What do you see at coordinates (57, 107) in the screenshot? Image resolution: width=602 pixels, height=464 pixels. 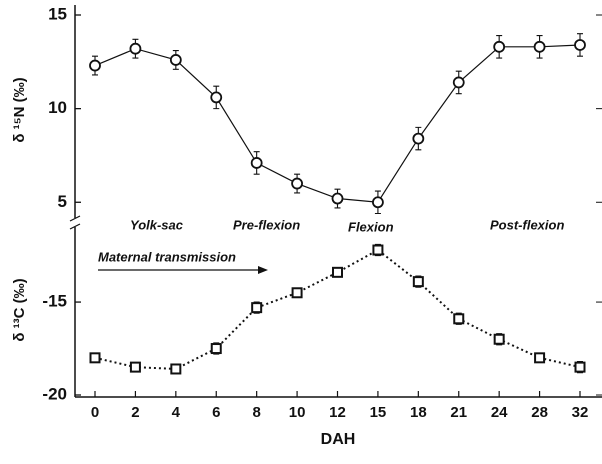 I see `y-tick-label: 10` at bounding box center [57, 107].